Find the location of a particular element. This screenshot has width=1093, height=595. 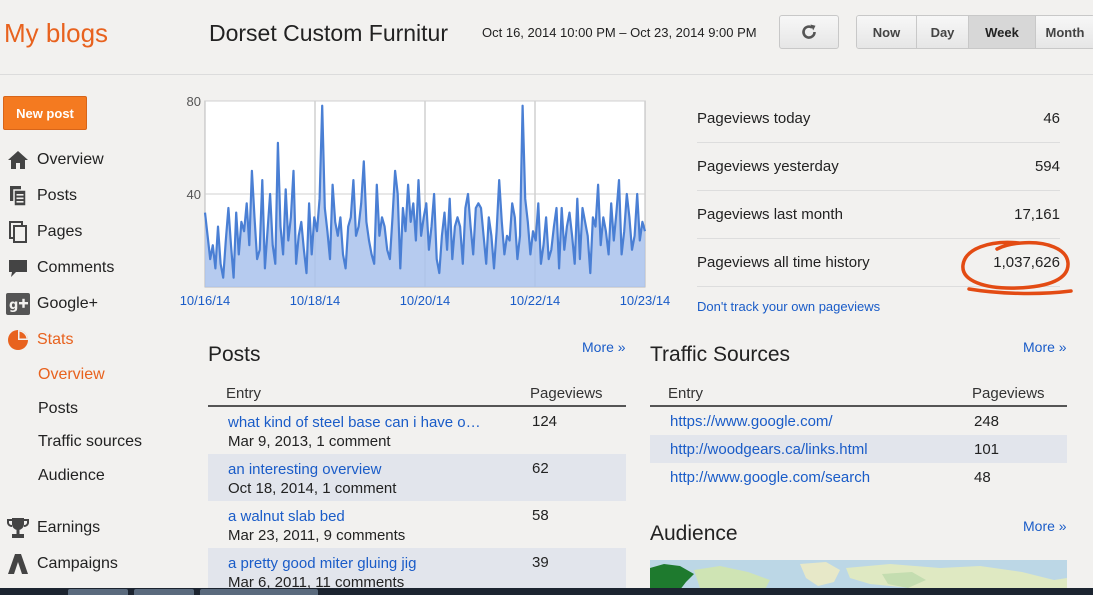

sidebar-item-label: Comments is located at coordinates (76, 267).